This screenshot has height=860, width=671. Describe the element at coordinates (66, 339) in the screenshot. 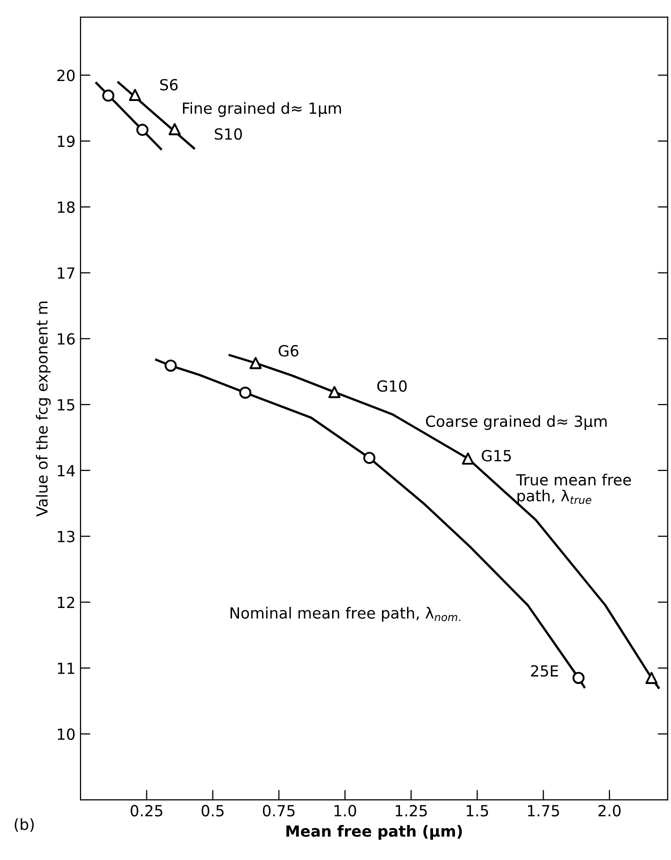

I see `y-tick-label: 16` at that location.